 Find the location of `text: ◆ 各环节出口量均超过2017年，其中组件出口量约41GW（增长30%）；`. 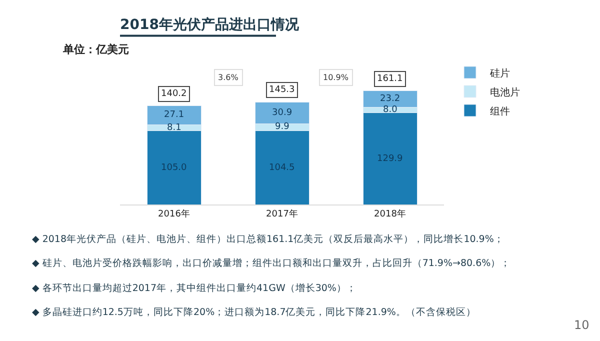

text: ◆ 各环节出口量均超过2017年，其中组件出口量约41GW（增长30%）； is located at coordinates (194, 288).